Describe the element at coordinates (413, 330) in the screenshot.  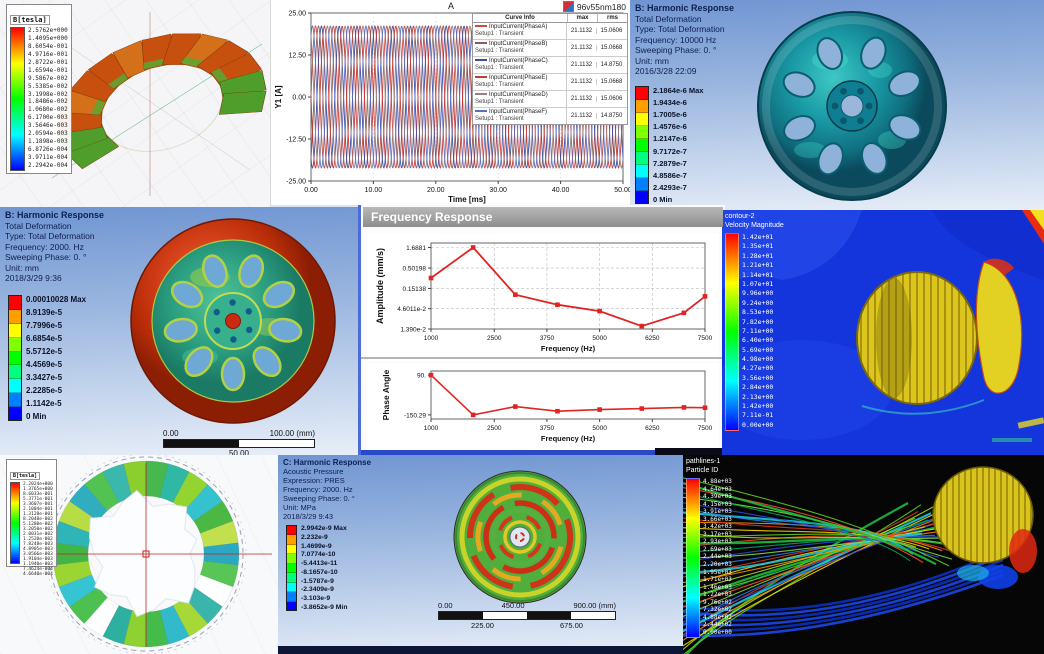
I see `svg-text: 1.390e-2` at that location.